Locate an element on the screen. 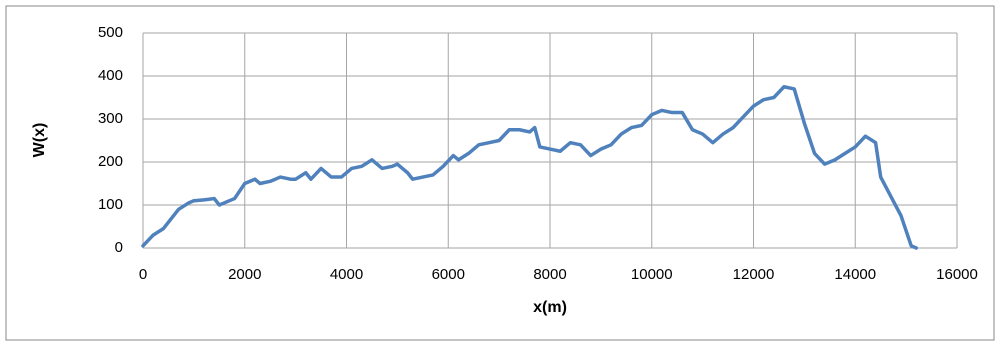 The height and width of the screenshot is (345, 1001). y-tick-label: 400 is located at coordinates (110, 75).